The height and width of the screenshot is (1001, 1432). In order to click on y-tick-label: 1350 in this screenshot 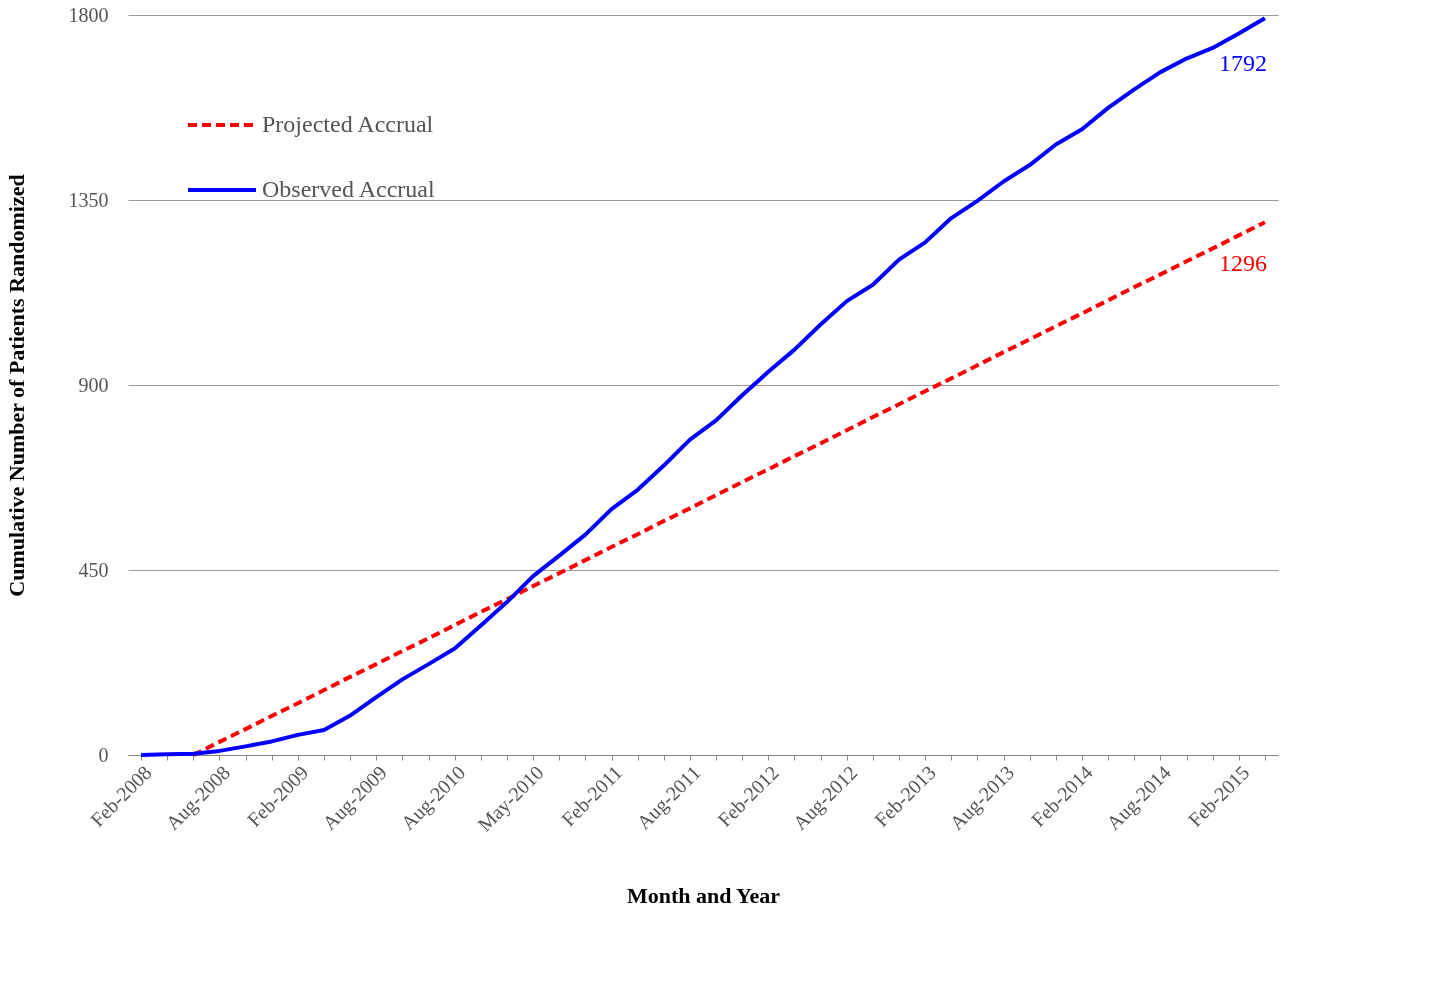, I will do `click(88, 199)`.